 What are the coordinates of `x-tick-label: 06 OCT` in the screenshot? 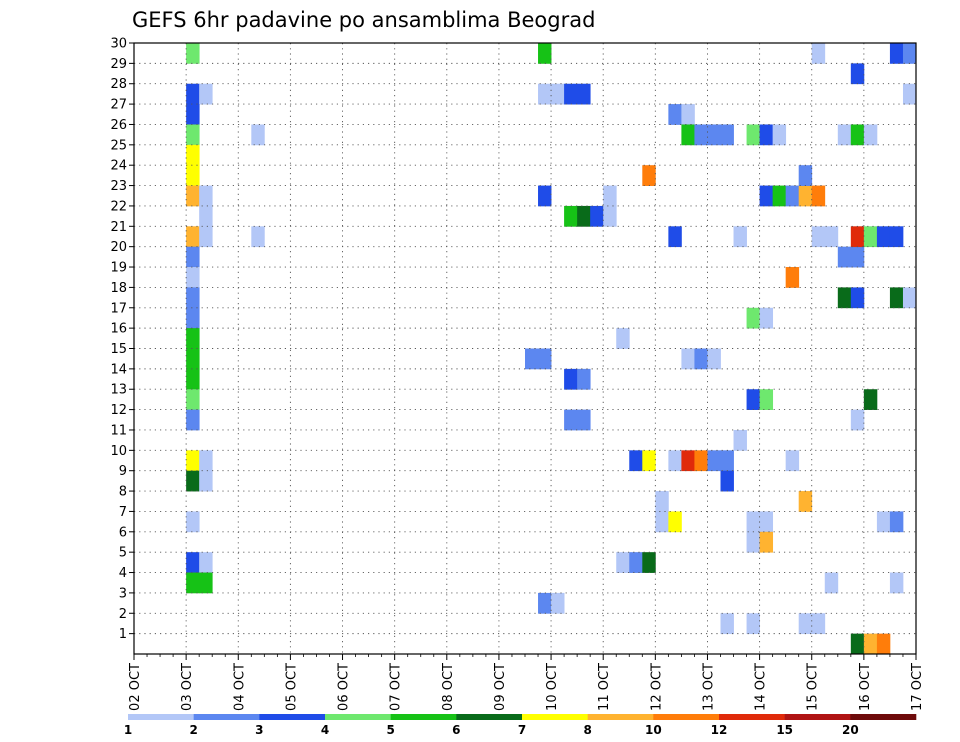 It's located at (344, 687).